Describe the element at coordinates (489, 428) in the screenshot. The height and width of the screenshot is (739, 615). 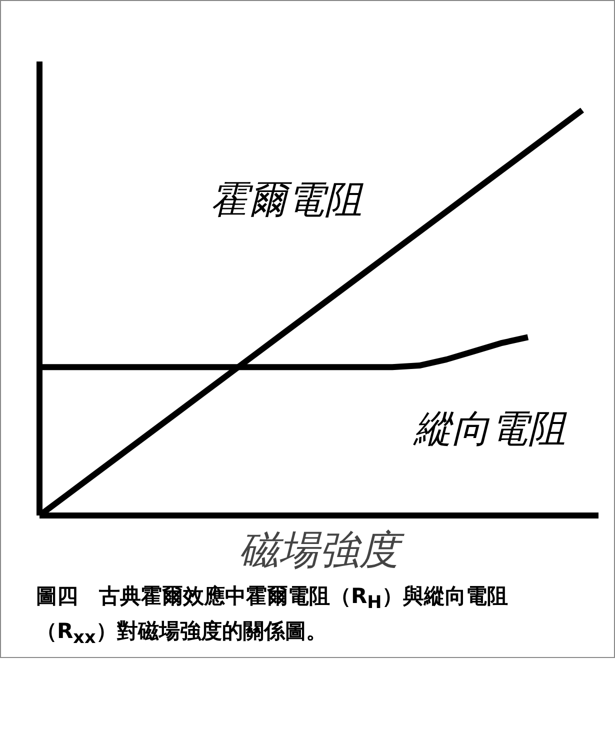
I see `series-label: 縱向電阻` at that location.